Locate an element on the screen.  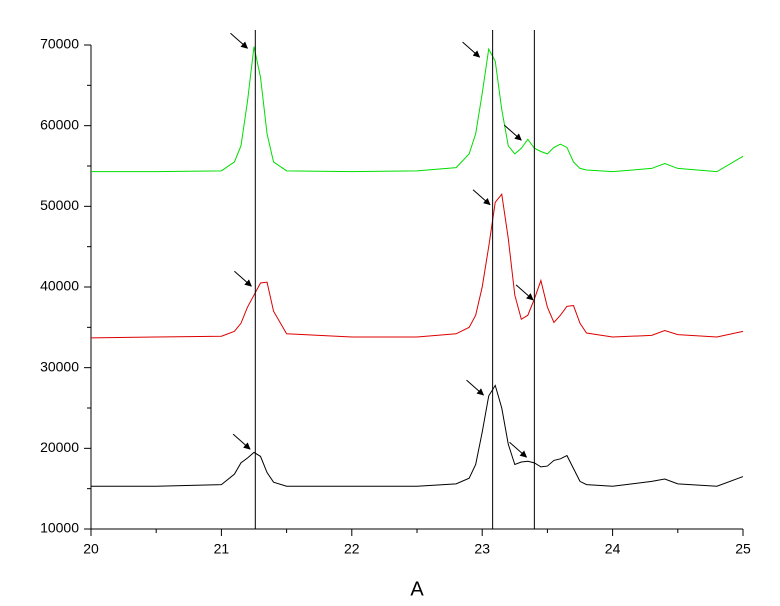
x-tick-label: 21 is located at coordinates (222, 549).